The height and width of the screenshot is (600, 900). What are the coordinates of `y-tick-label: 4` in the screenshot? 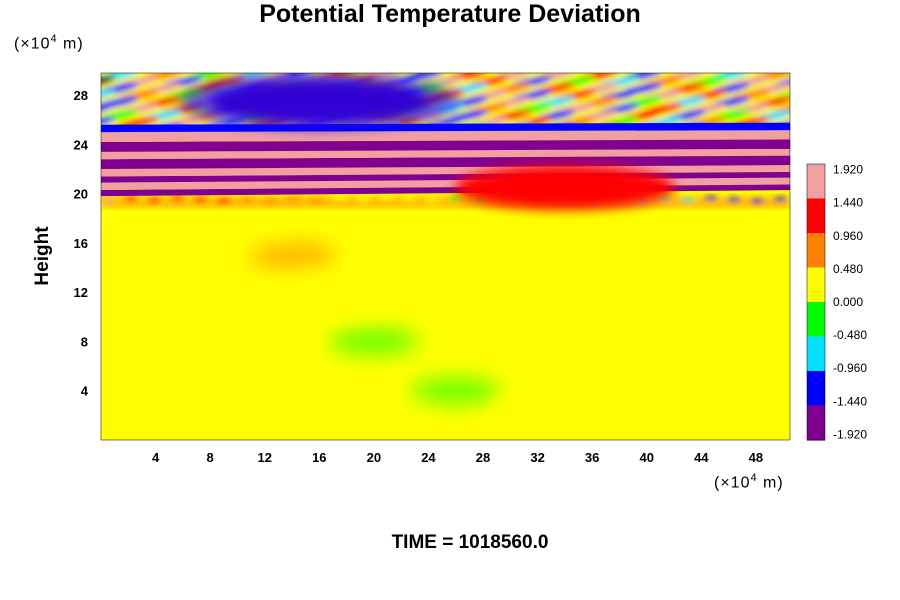 It's located at (85, 391).